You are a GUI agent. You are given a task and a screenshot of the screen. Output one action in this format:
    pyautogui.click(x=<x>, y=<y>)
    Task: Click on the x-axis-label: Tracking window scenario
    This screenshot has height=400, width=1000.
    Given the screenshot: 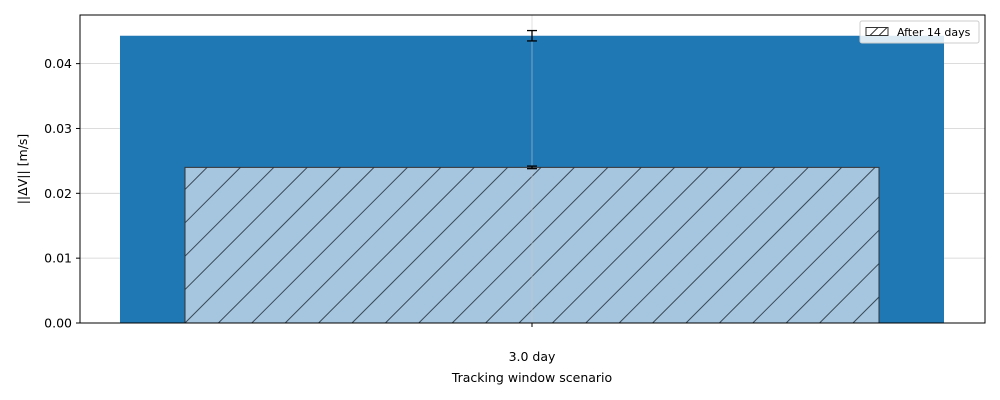 What is the action you would take?
    pyautogui.click(x=531, y=377)
    